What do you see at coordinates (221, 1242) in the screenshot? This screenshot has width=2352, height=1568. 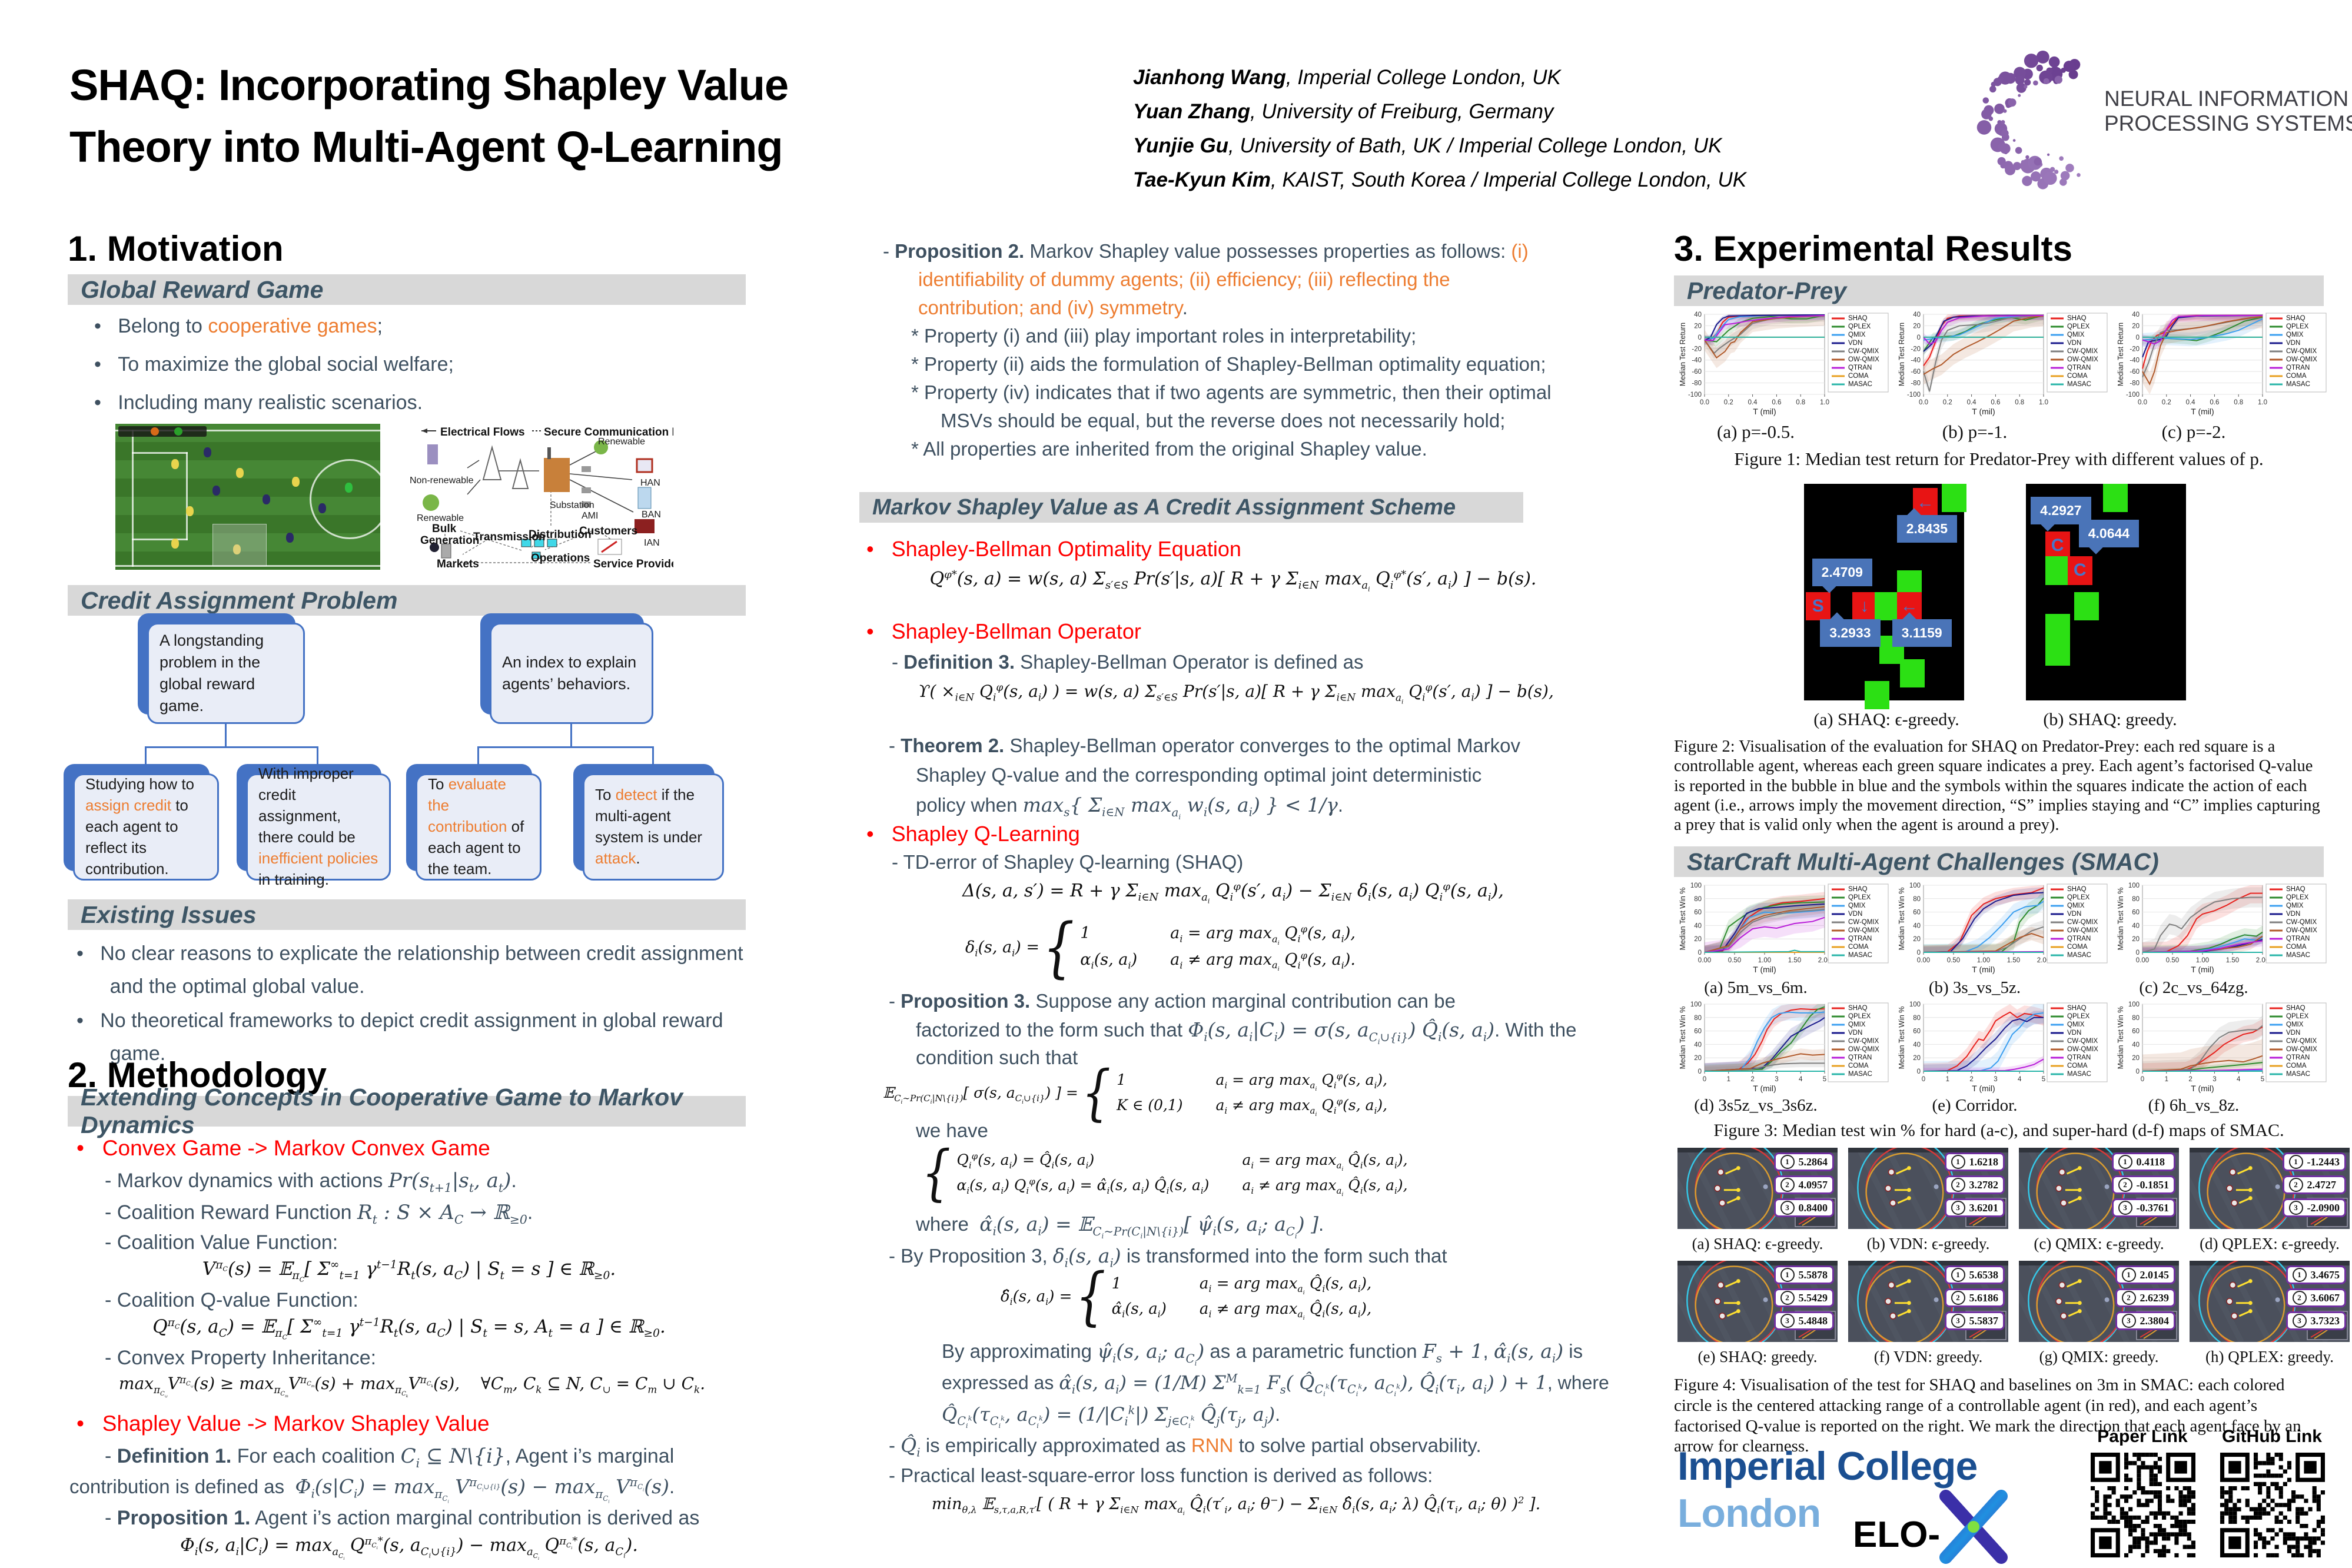 I see `item-coalition-value: - Coalition Value Function:` at bounding box center [221, 1242].